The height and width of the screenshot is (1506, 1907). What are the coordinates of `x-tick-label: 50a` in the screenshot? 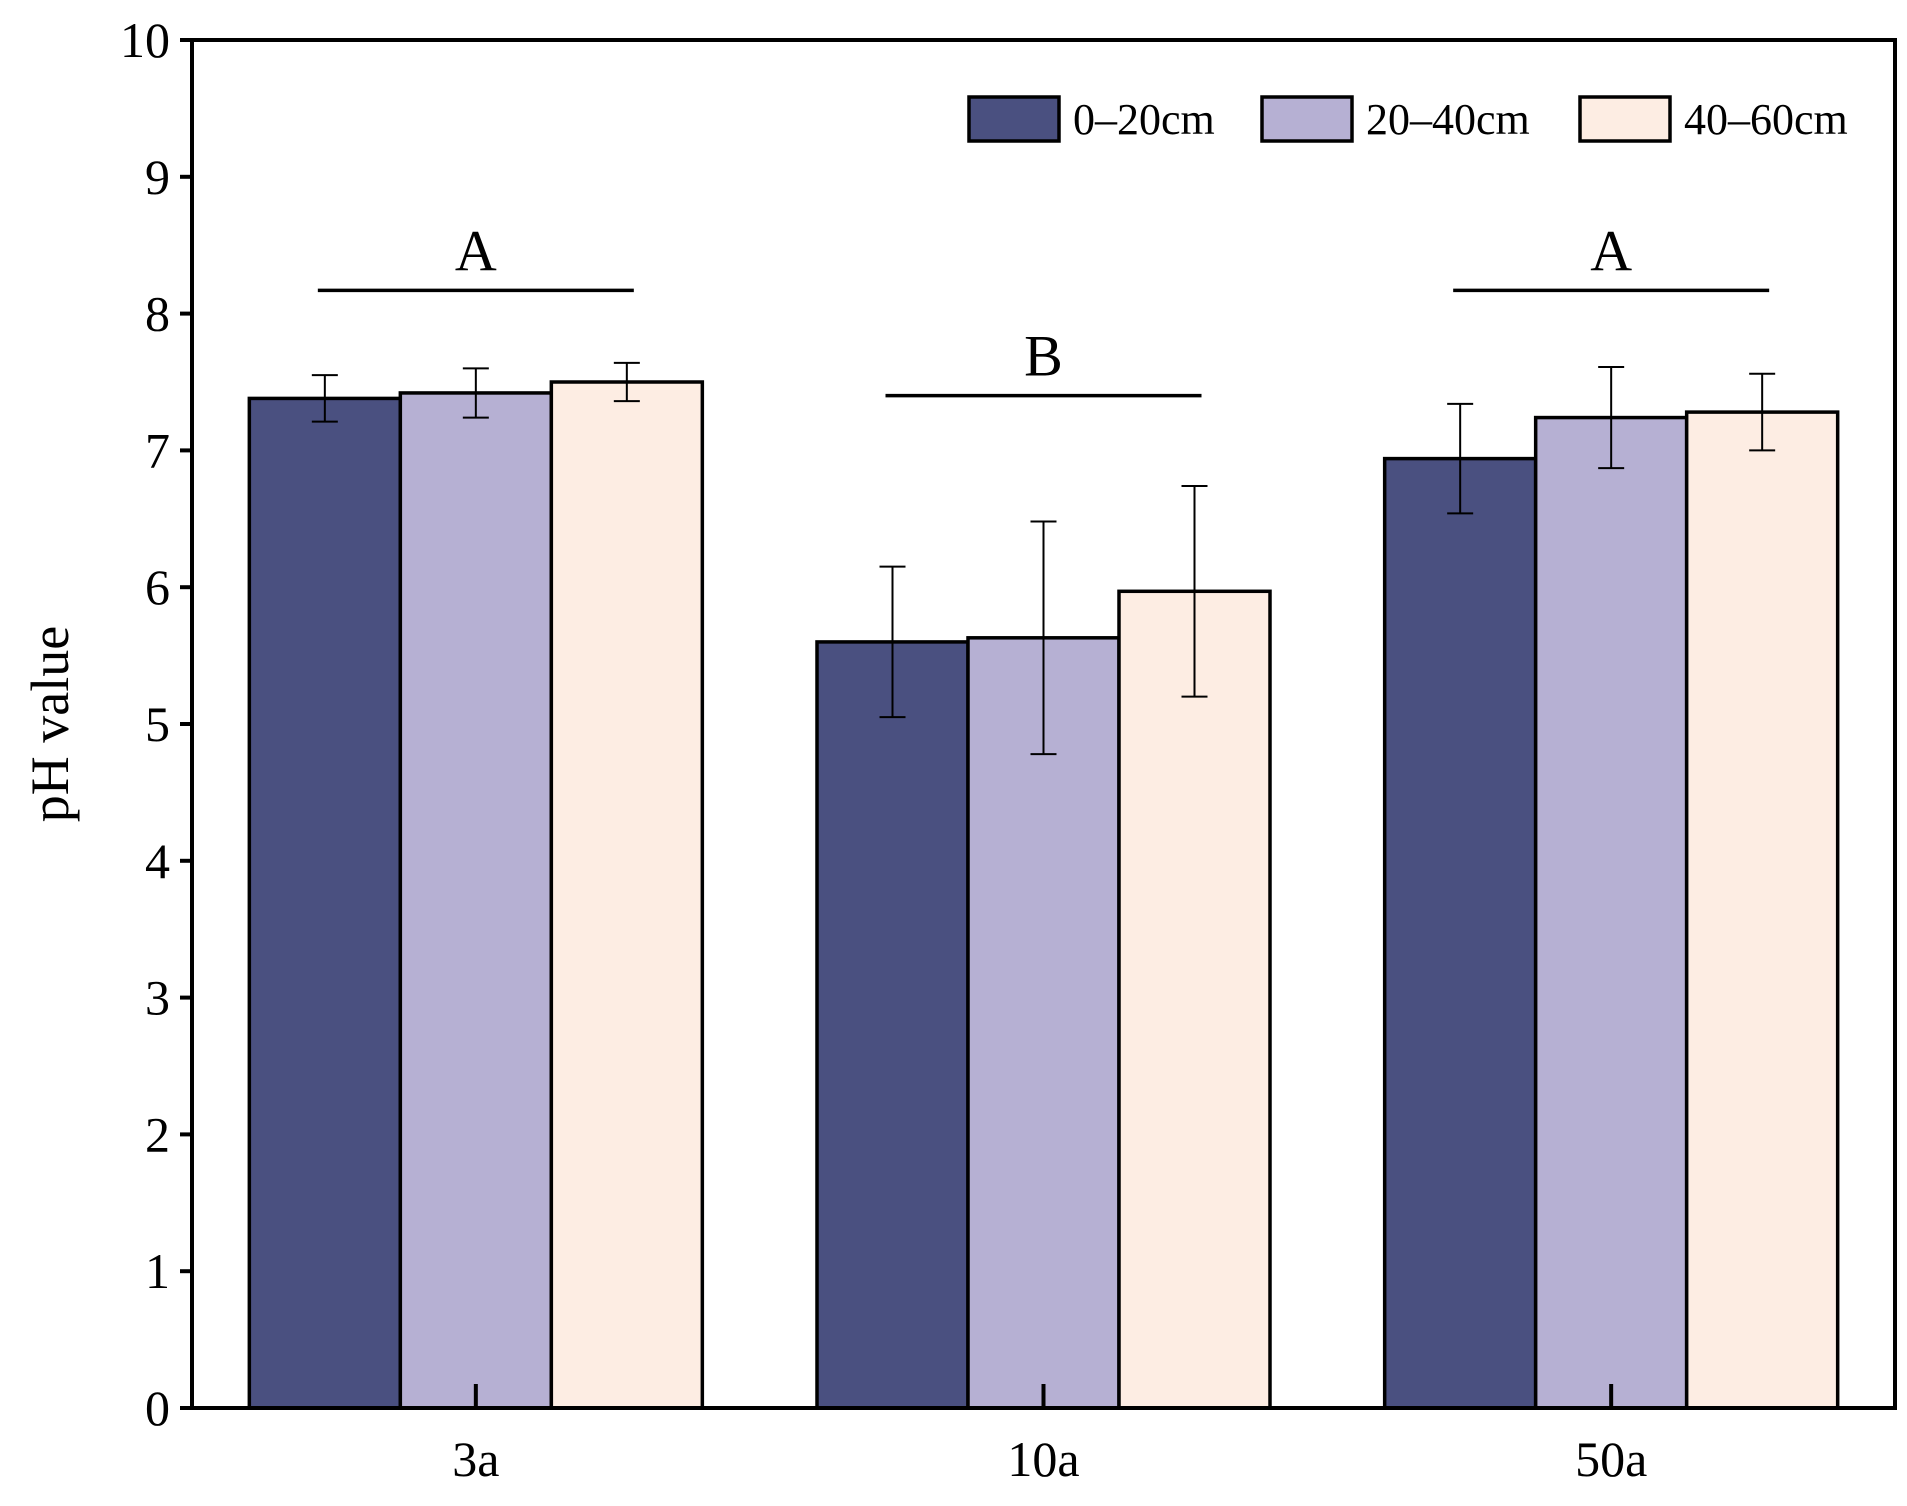 It's located at (1611, 1459).